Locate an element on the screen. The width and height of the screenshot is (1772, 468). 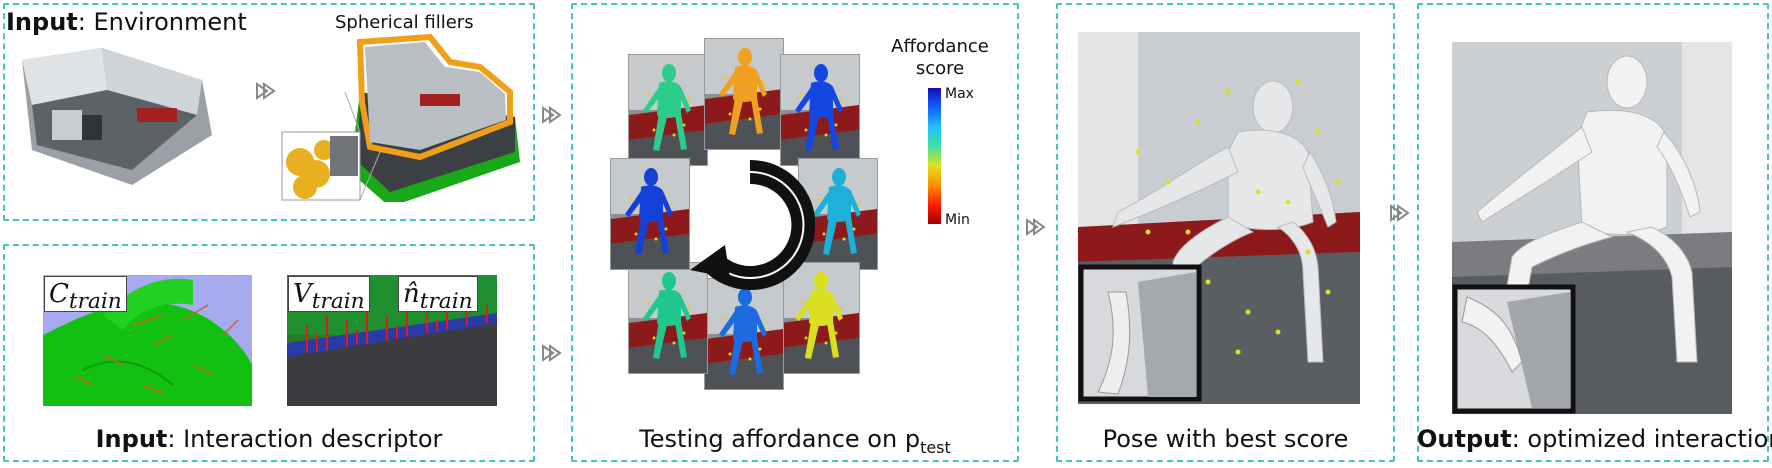
panel-environment-title: Input: Environment is located at coordinates (126, 22).